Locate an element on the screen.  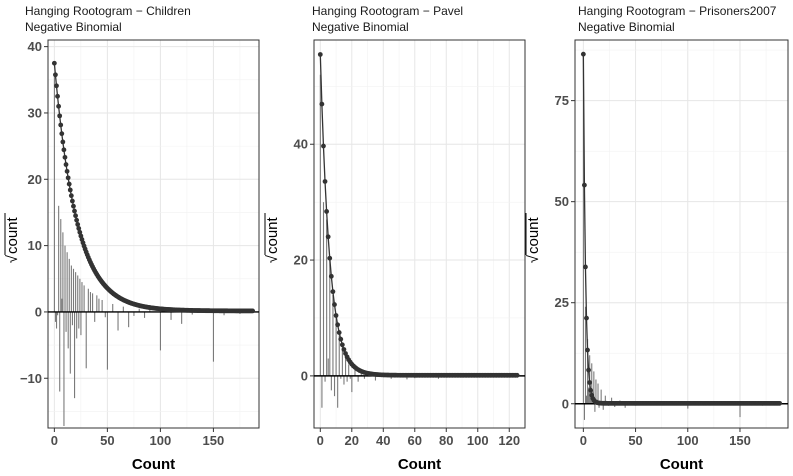
chart-title: Hanging Rootogram − Children is located at coordinates (108, 11).